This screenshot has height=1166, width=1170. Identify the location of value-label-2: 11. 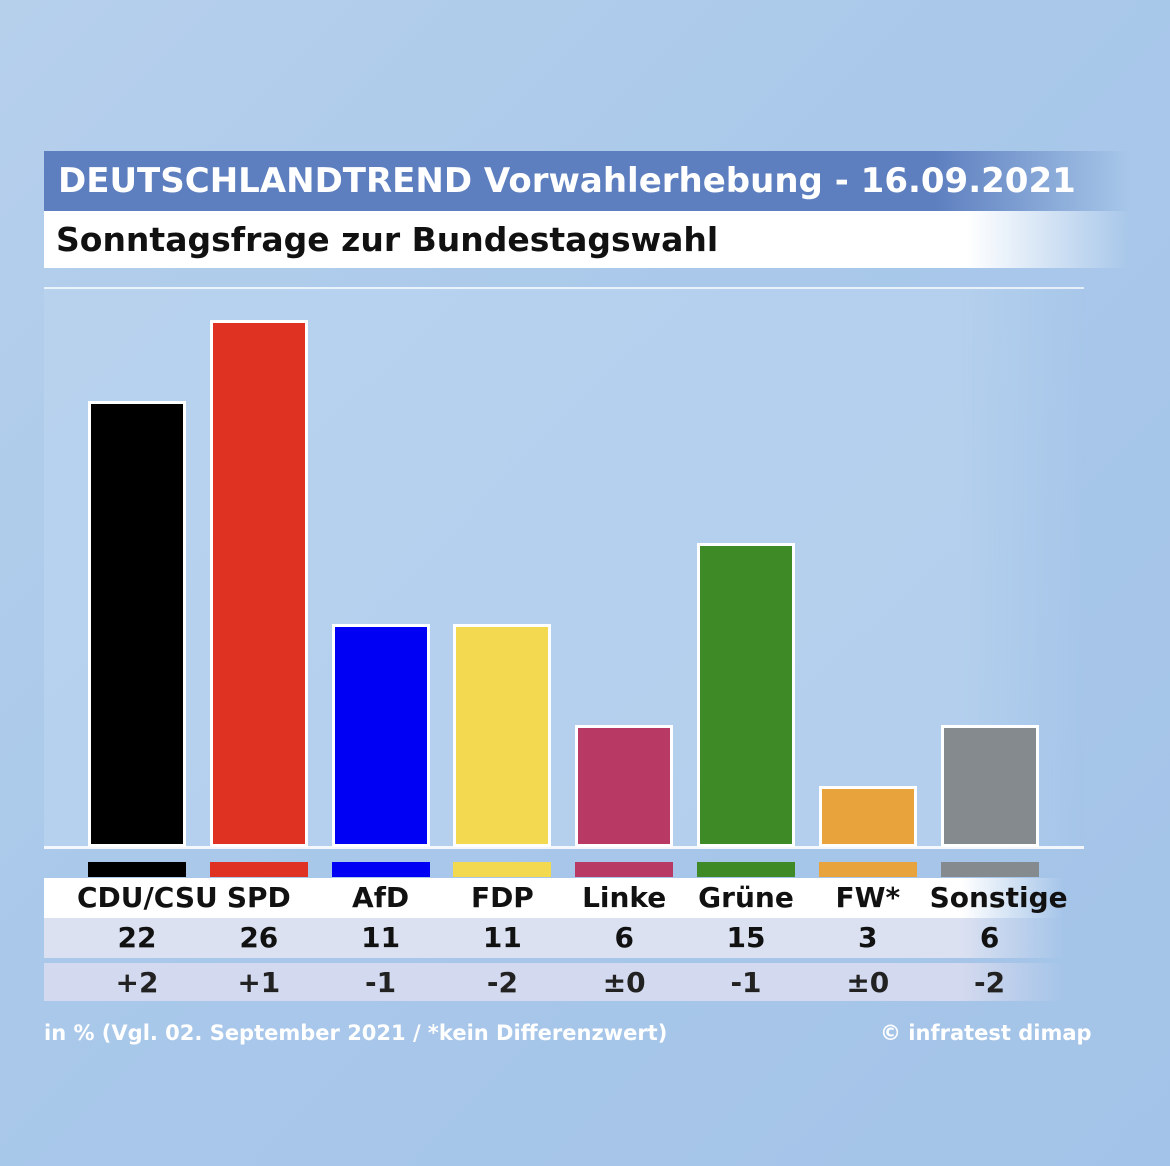
(381, 937).